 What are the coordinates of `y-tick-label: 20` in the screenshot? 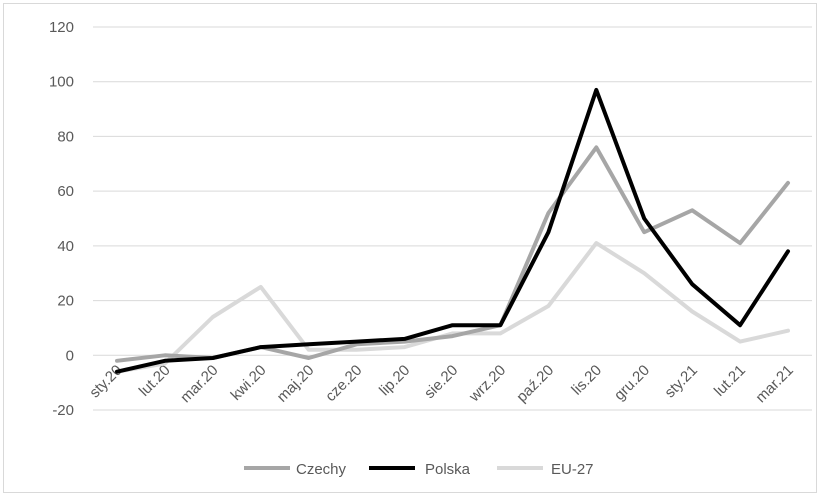 It's located at (65, 301).